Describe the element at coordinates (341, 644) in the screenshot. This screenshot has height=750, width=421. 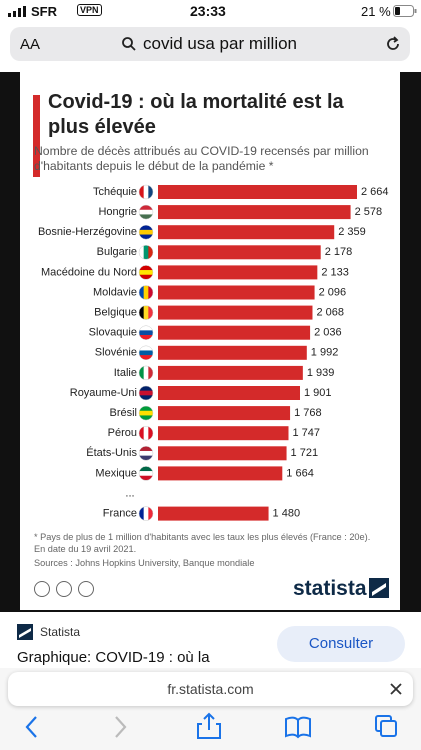
I see `consult-button: Consulter` at that location.